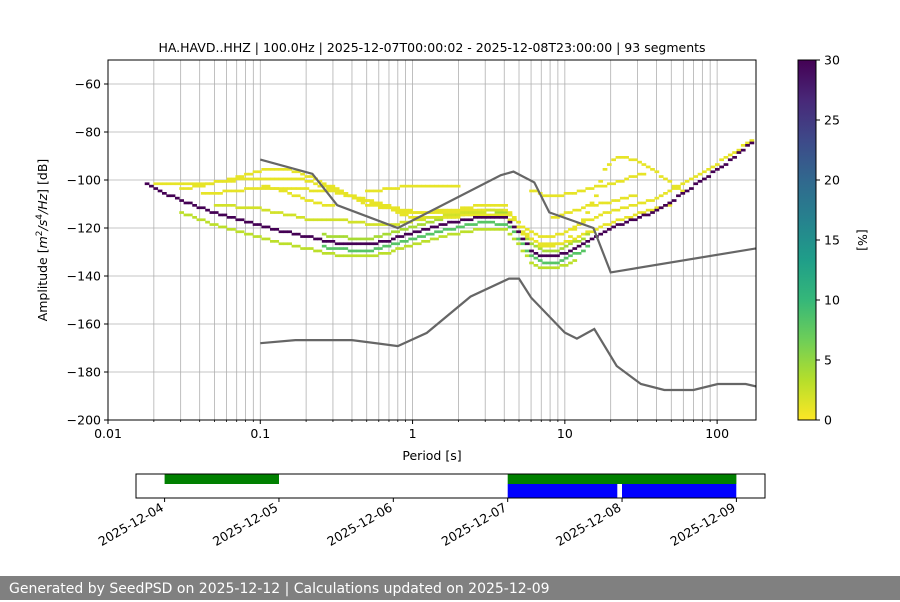  Describe the element at coordinates (88, 132) in the screenshot. I see `y-tick-label: −80` at that location.